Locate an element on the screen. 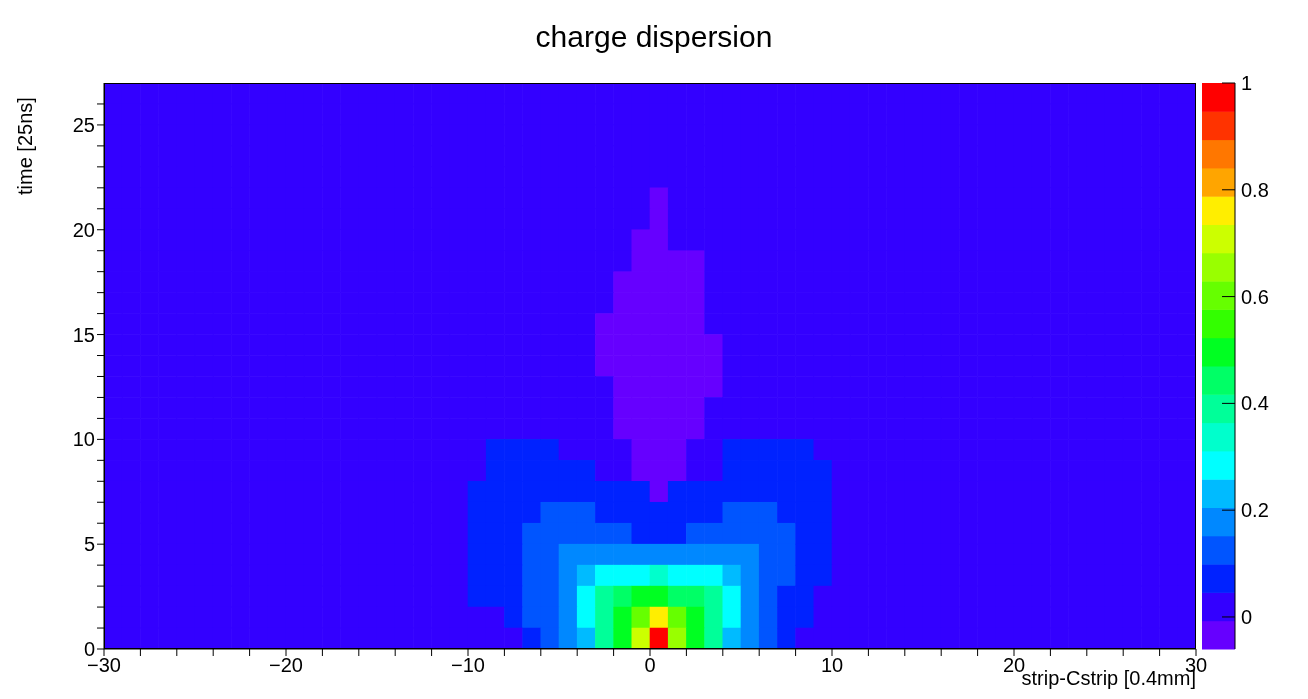  y-tick-label: 20 is located at coordinates (83, 229).